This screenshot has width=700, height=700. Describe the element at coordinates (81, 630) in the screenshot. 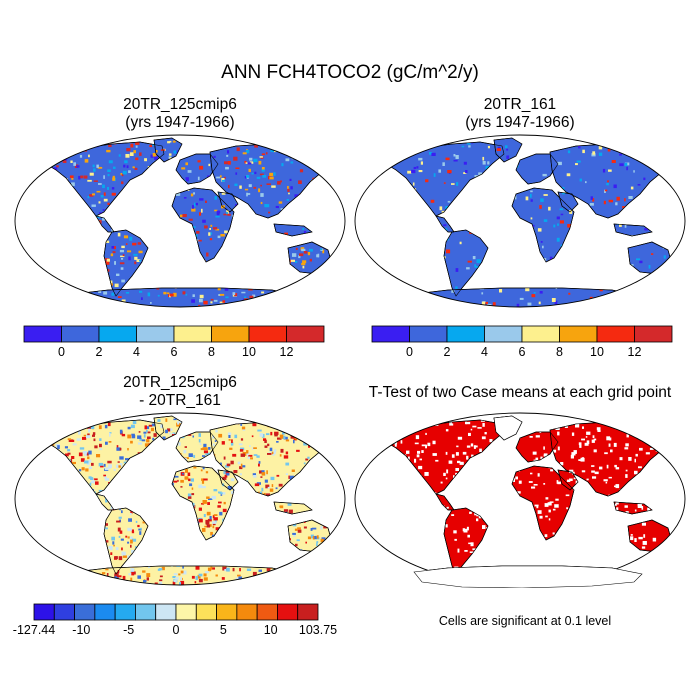

I see `colorbar-tick-label: -10` at that location.